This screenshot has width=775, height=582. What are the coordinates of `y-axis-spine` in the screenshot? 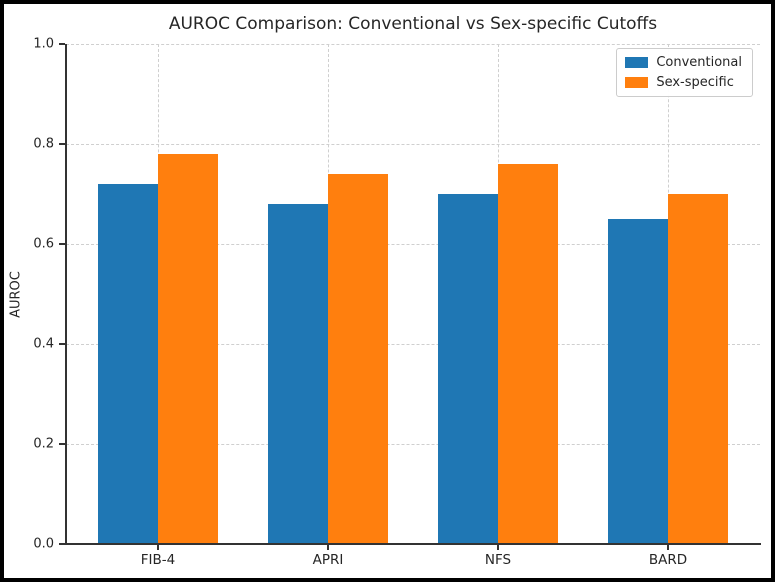 It's located at (66, 294).